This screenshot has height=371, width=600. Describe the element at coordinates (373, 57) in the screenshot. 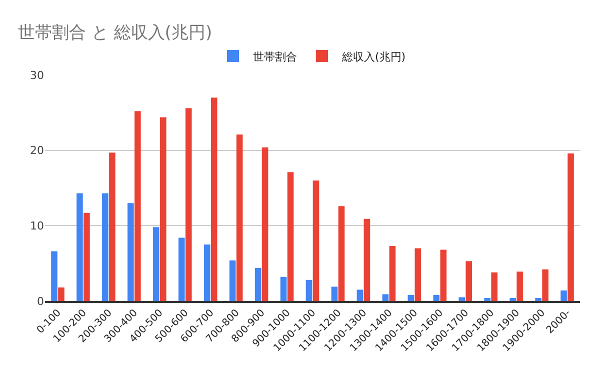

I see `legend-label: 総収入(兆円)` at that location.